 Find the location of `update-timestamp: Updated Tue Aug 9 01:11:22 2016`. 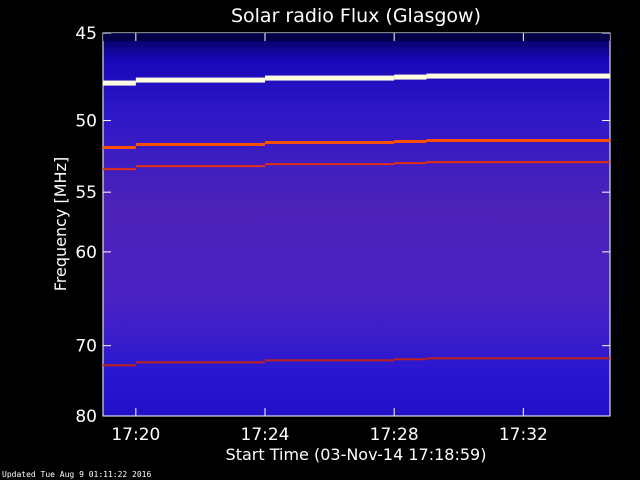

update-timestamp: Updated Tue Aug 9 01:11:22 2016 is located at coordinates (77, 474).